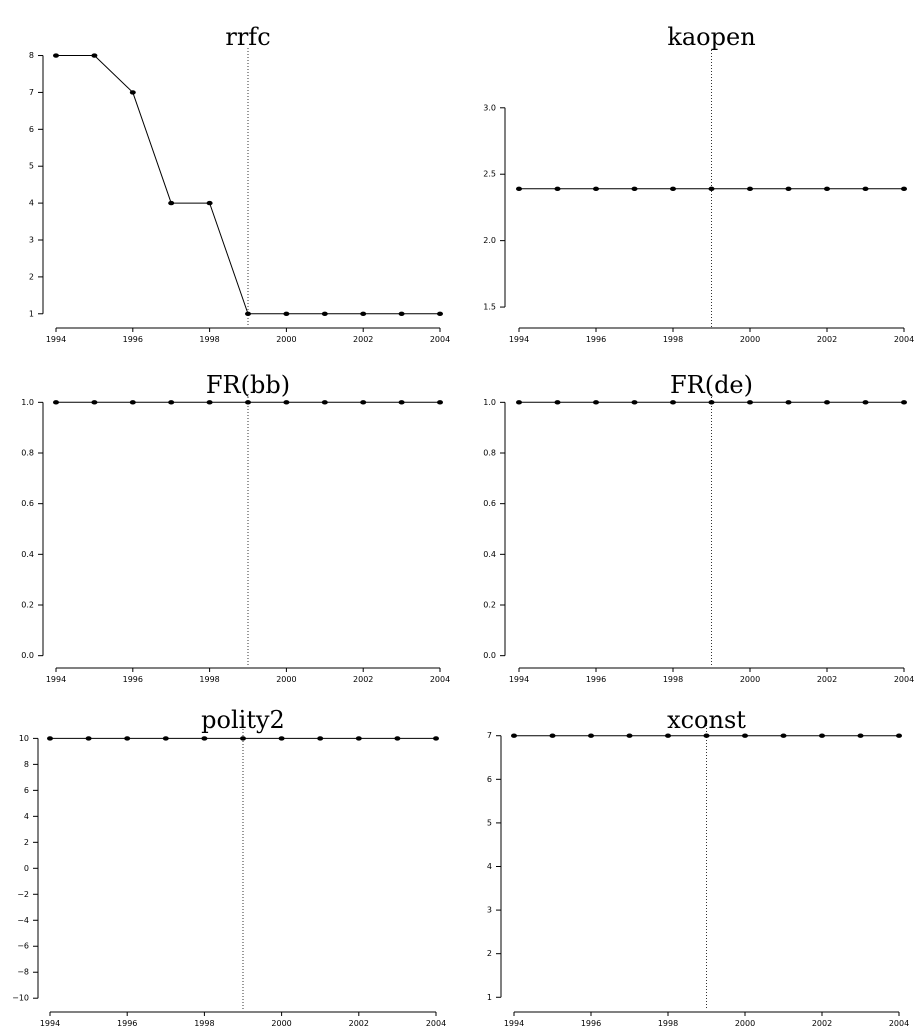  I want to click on y-tick-label: 10, so click(24, 738).